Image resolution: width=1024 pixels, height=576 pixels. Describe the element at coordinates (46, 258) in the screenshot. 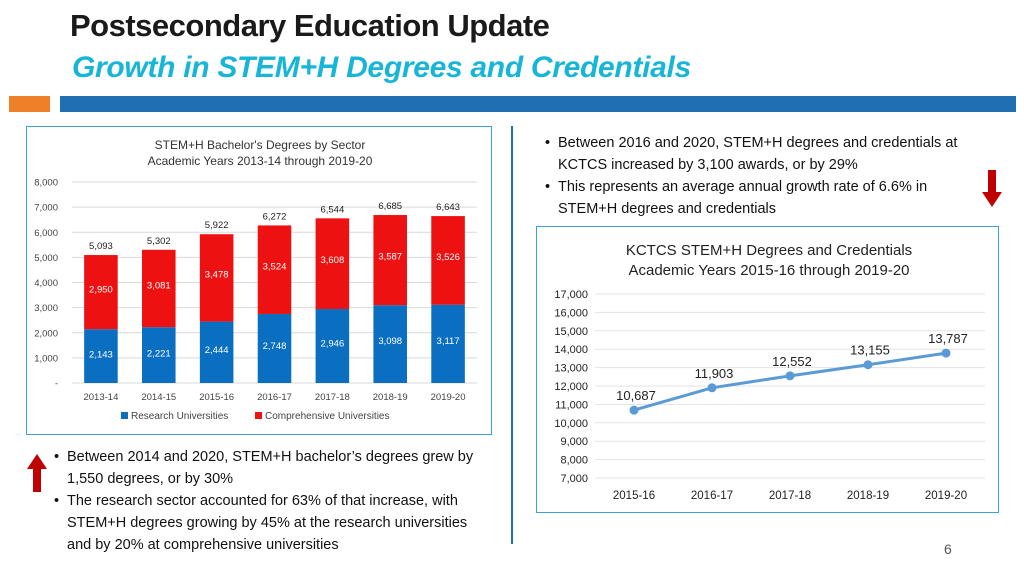

I see `bar-y-tick-label: 5,000` at that location.